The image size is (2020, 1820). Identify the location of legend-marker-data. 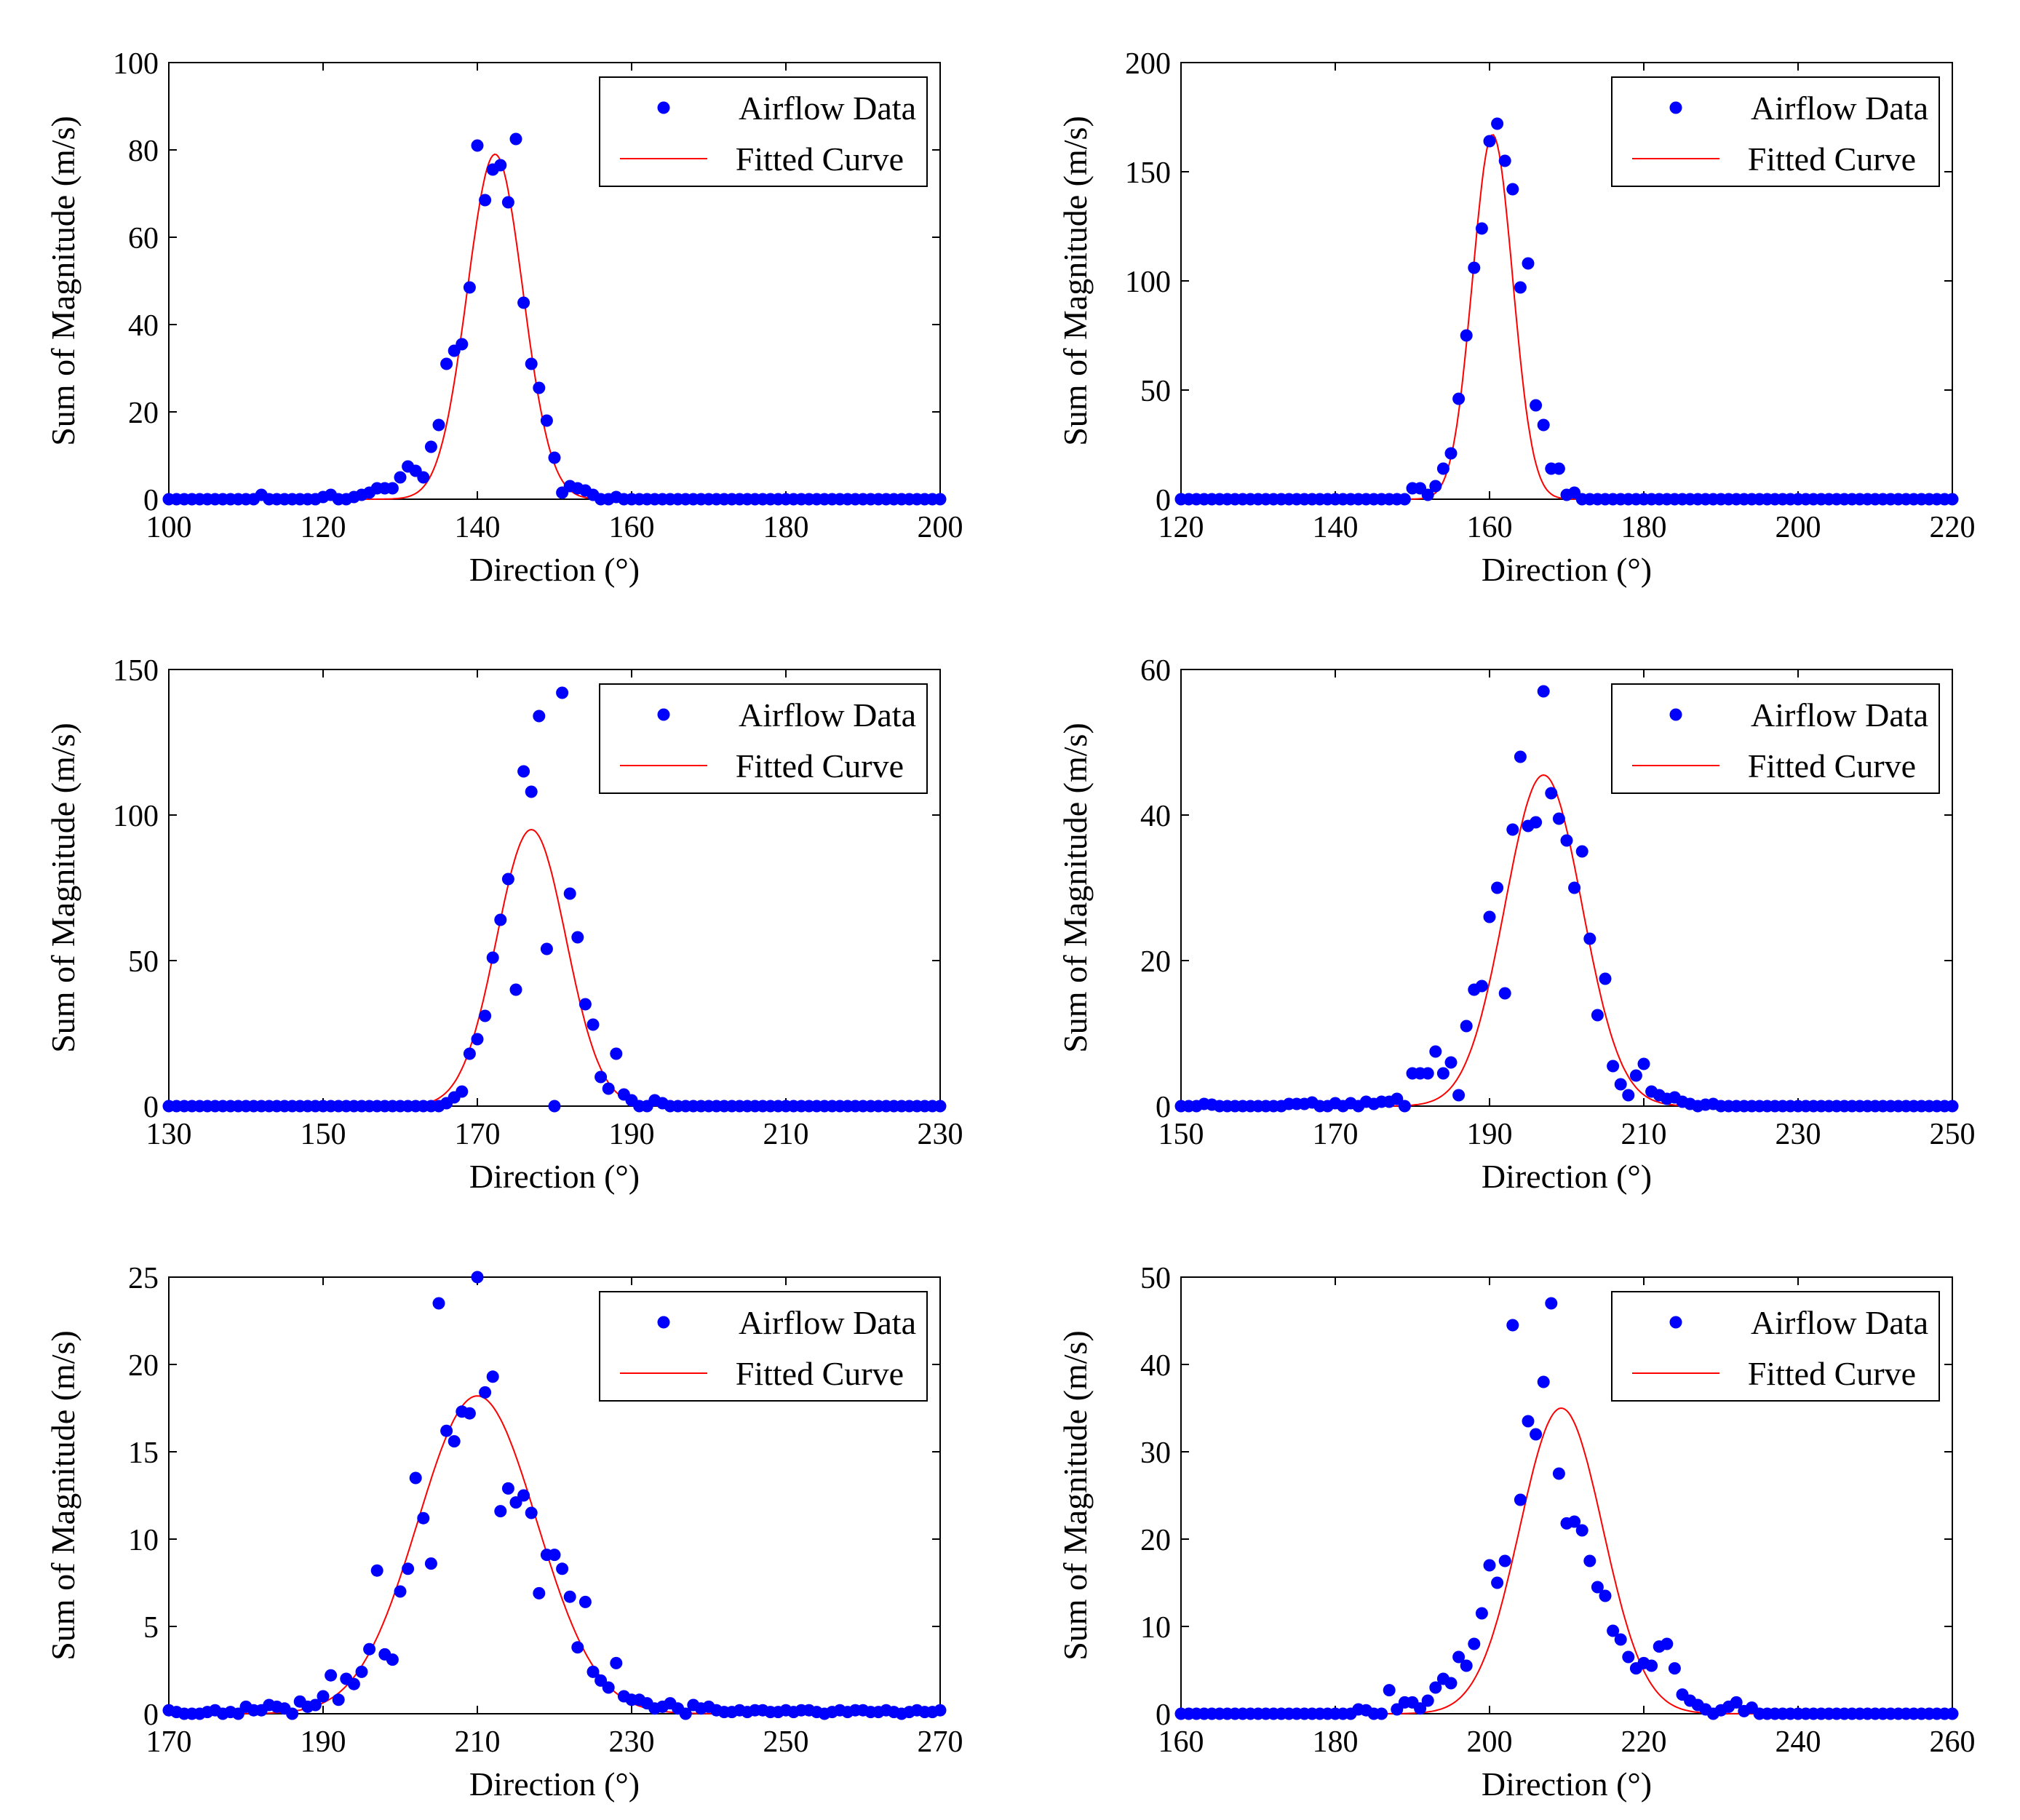
(1675, 107).